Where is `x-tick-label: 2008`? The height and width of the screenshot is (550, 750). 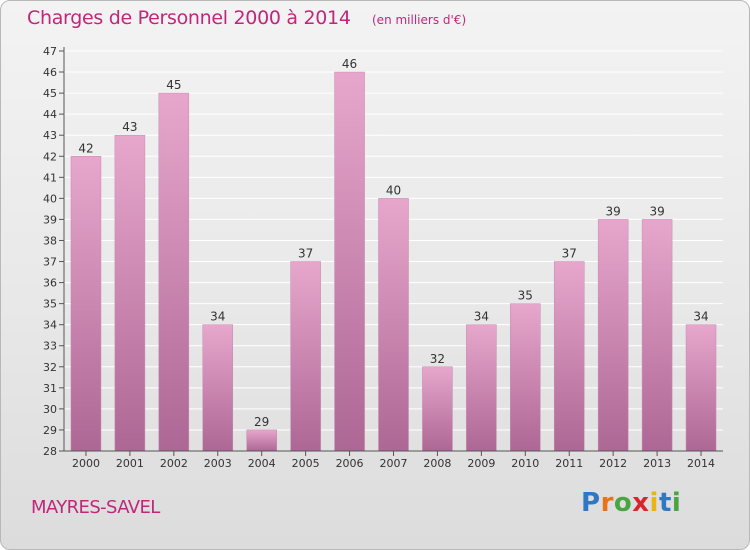
x-tick-label: 2008 is located at coordinates (437, 463).